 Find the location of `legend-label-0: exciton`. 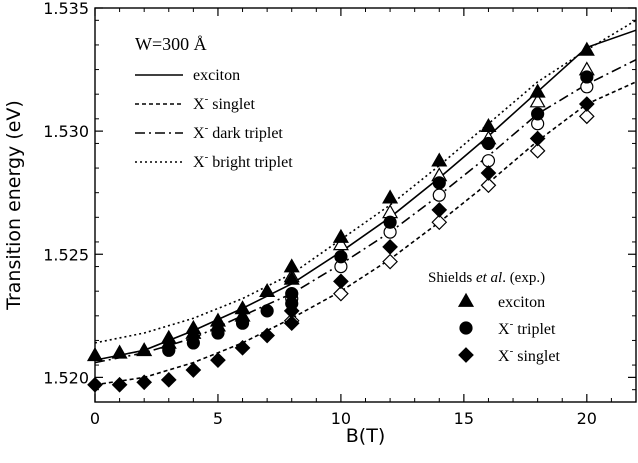

legend-label-0: exciton is located at coordinates (216, 75).